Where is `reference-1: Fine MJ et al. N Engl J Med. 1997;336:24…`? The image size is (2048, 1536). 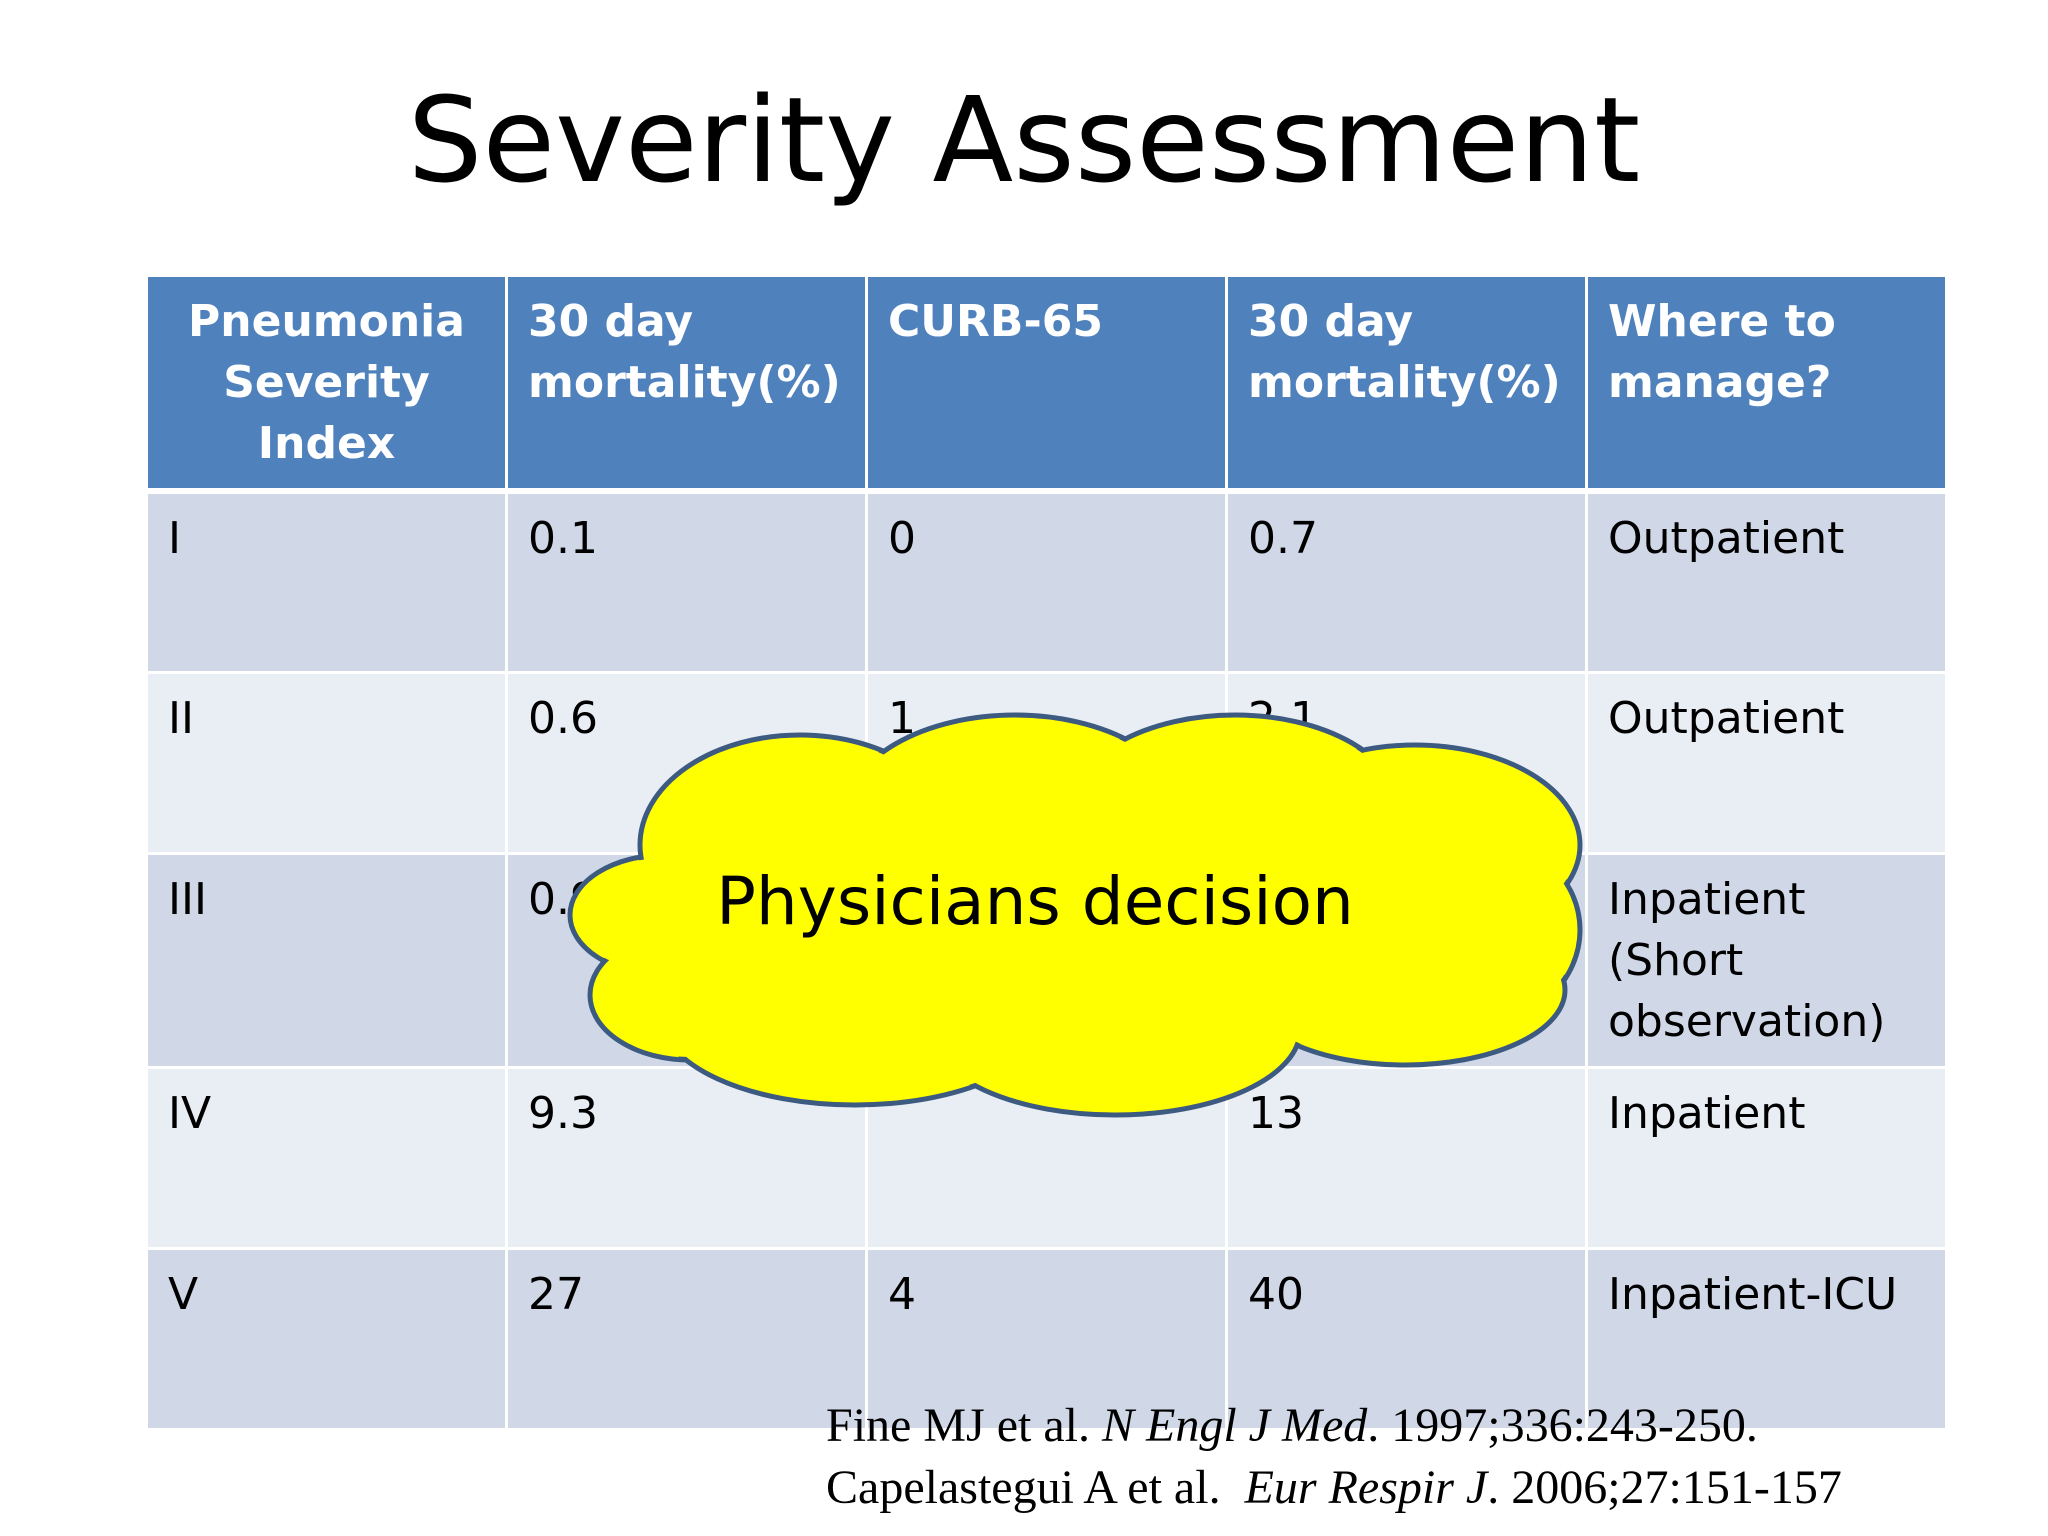 reference-1: Fine MJ et al. N Engl J Med. 1997;336:24… is located at coordinates (1292, 1425).